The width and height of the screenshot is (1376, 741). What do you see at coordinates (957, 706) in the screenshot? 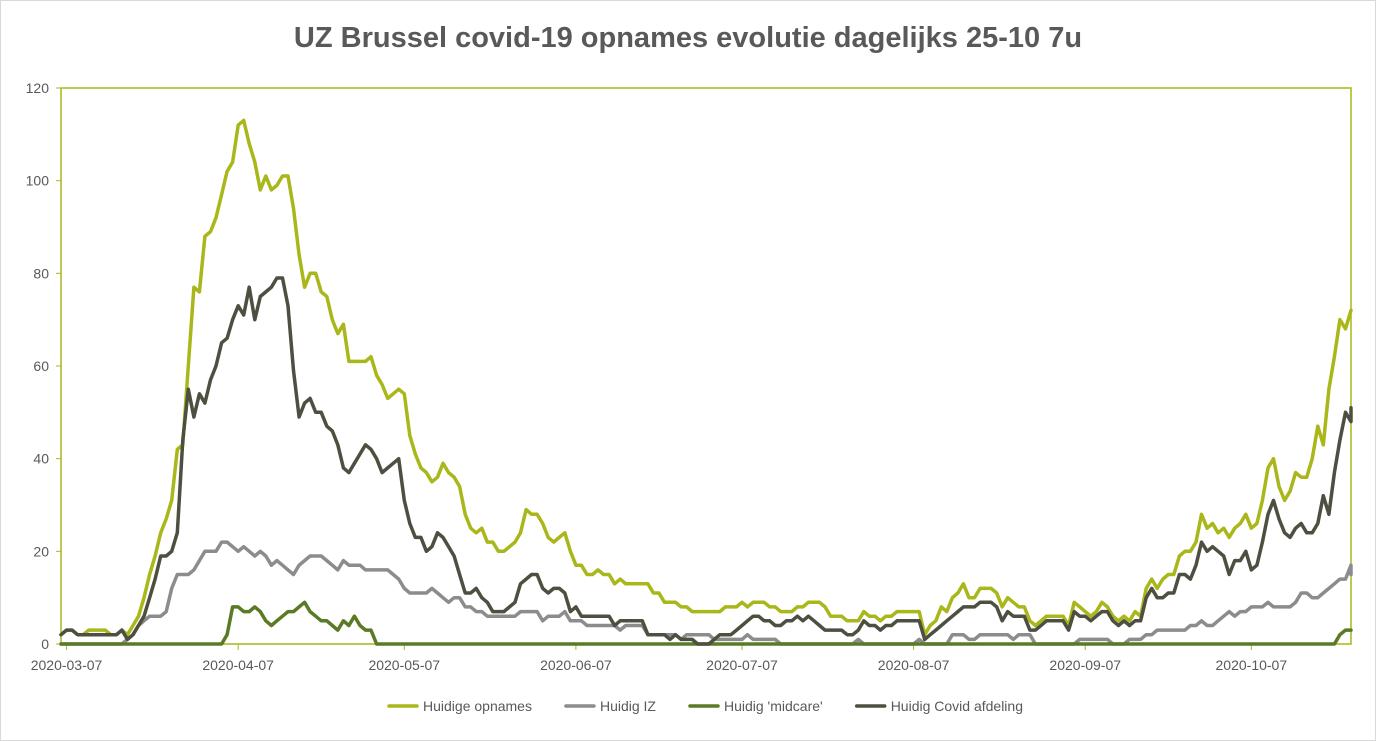
I see `legend-label: Huidig Covid afdeling` at bounding box center [957, 706].